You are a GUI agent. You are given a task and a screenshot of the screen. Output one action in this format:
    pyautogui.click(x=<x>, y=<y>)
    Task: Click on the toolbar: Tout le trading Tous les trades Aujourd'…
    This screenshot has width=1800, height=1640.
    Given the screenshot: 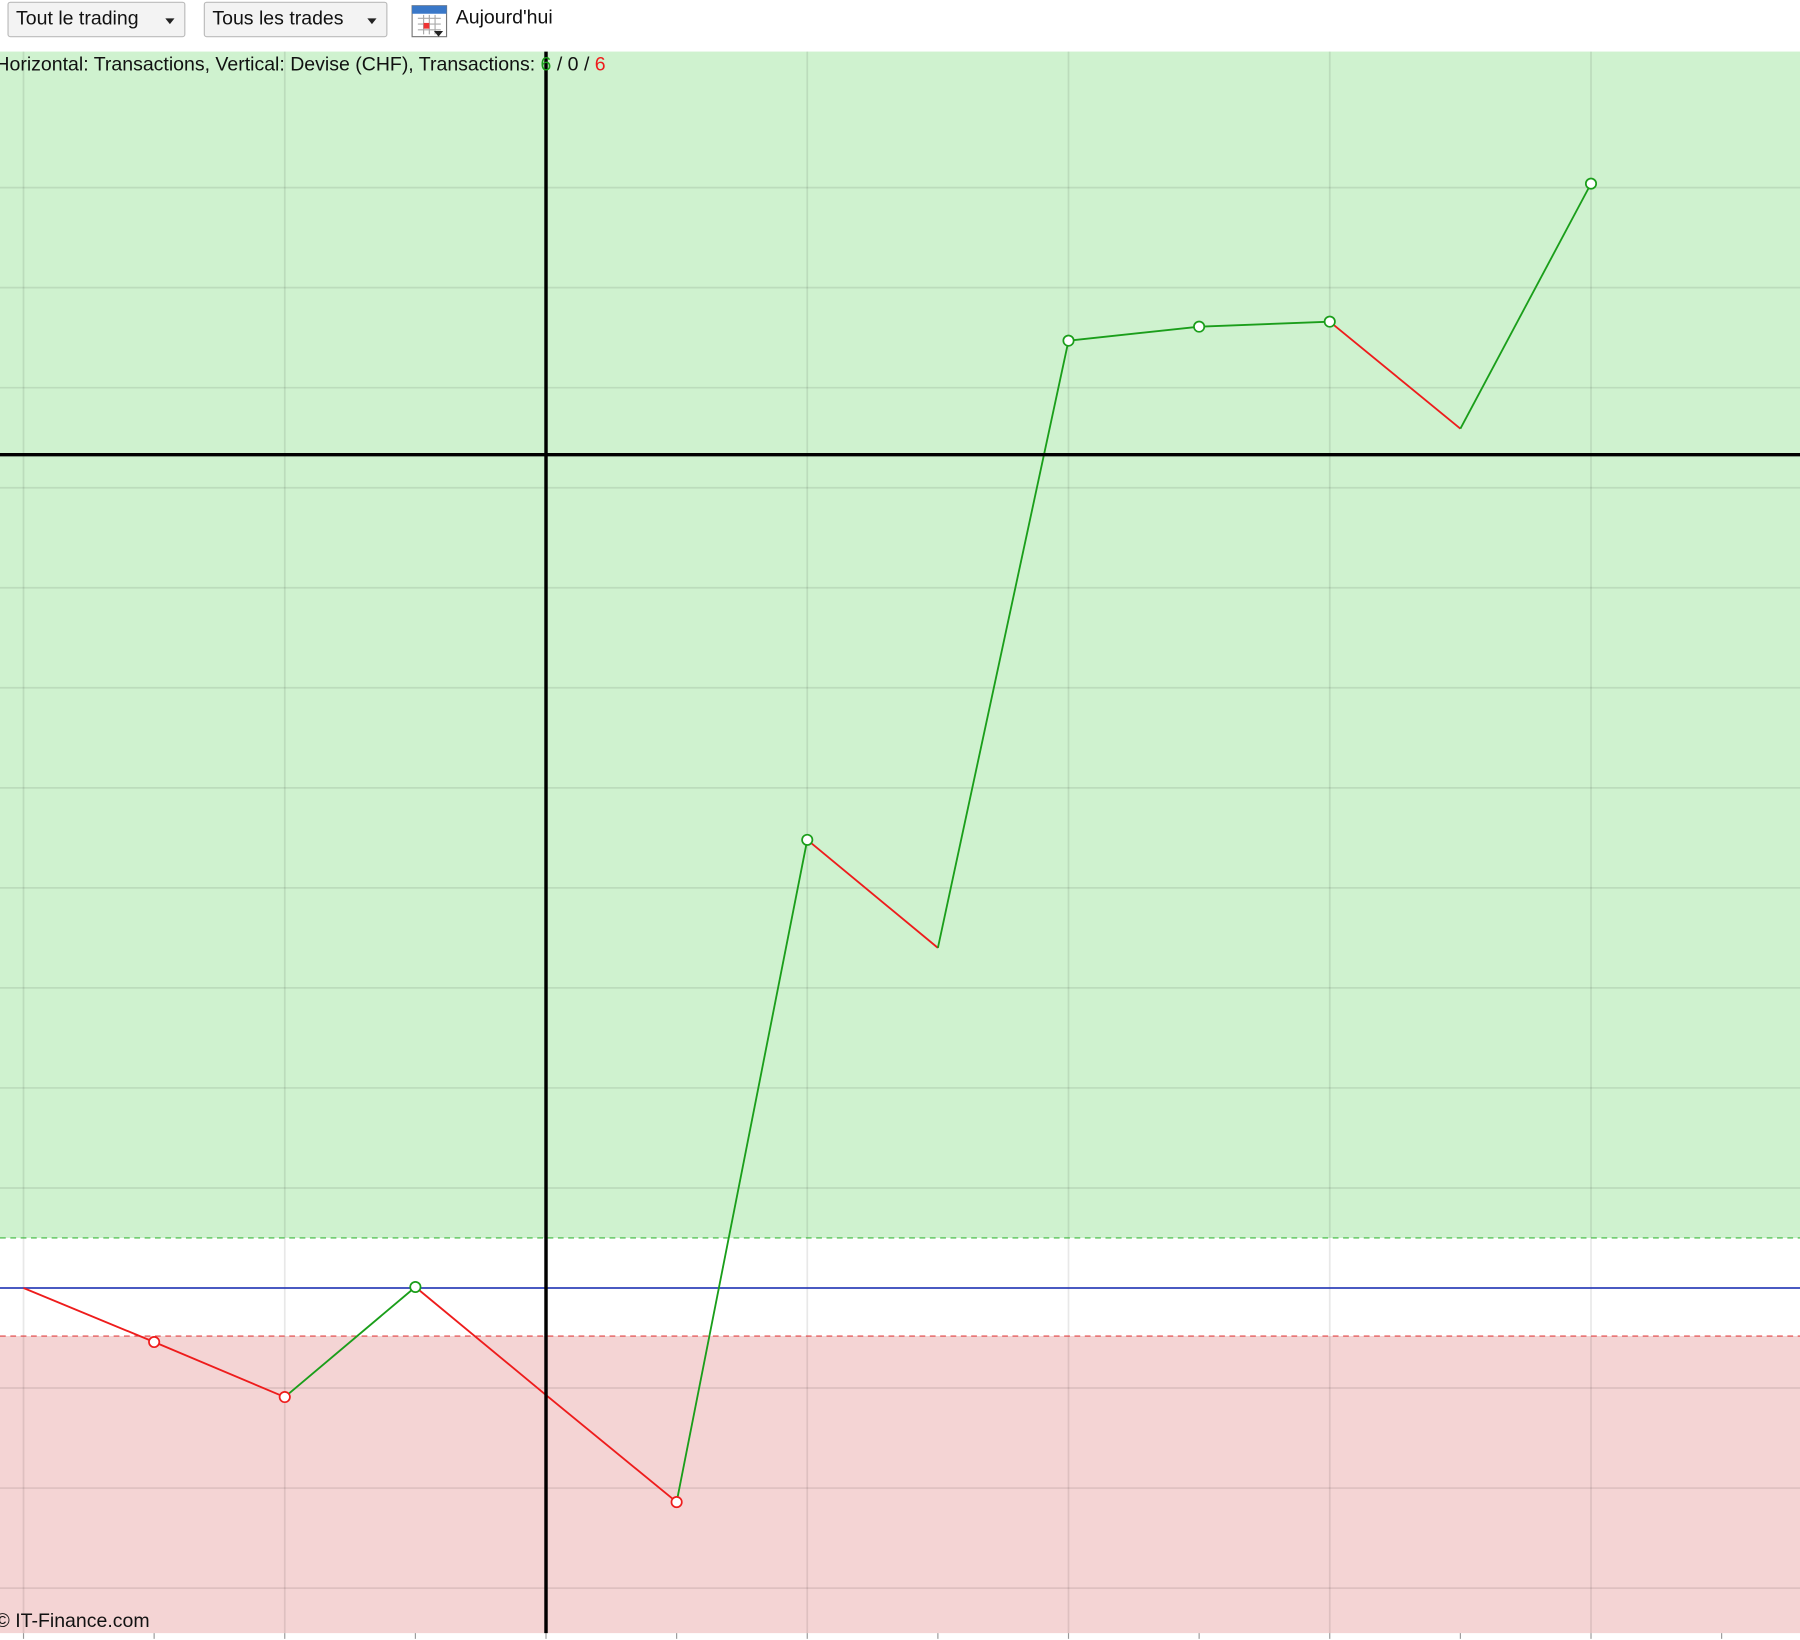 What is the action you would take?
    pyautogui.click(x=280, y=19)
    